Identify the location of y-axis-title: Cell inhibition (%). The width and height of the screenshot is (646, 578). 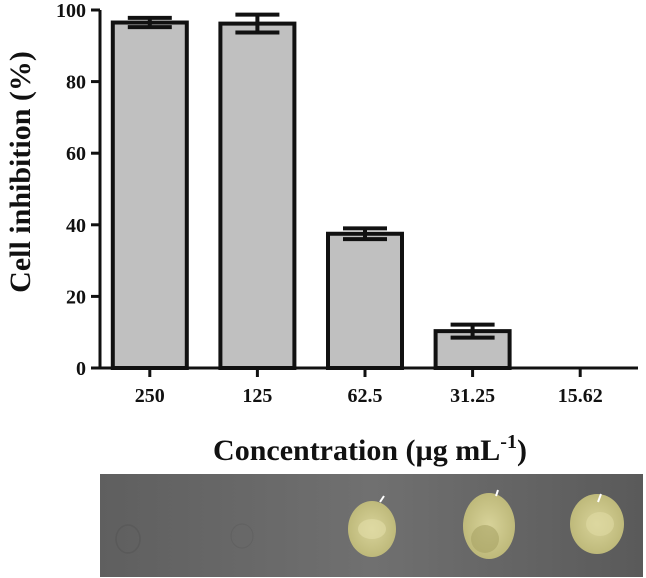
(20, 172).